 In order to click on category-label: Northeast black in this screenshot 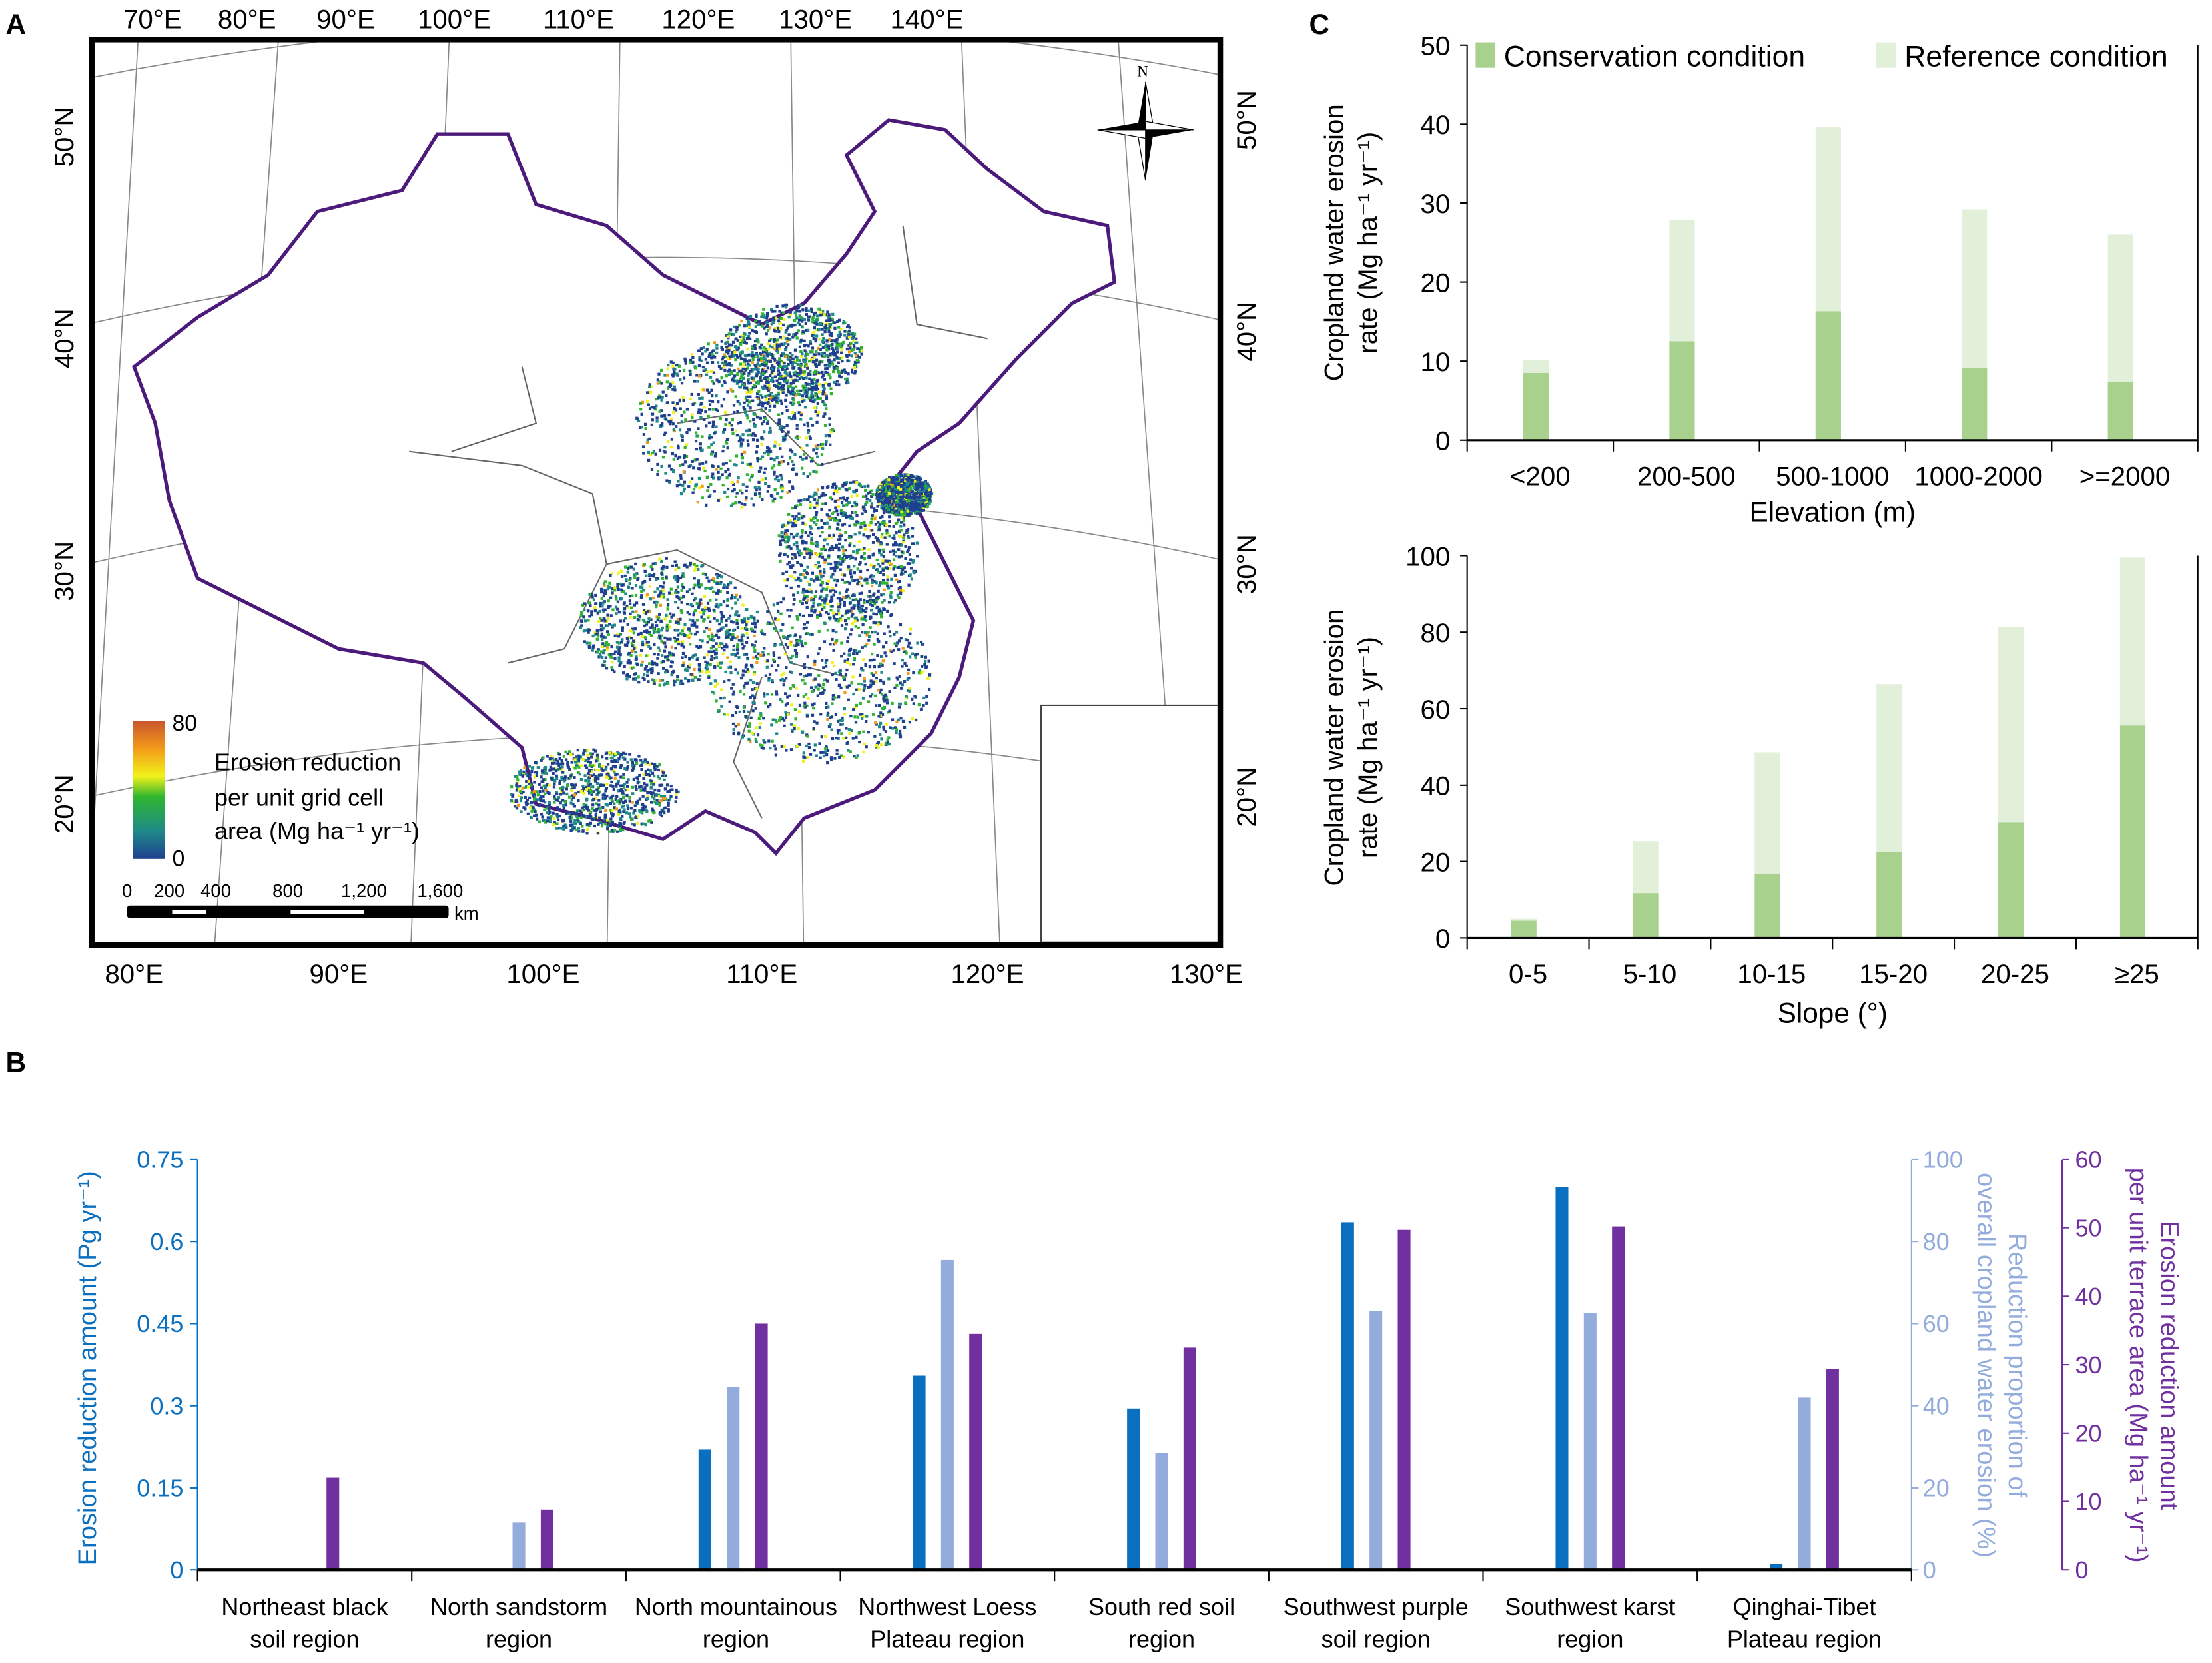, I will do `click(304, 1606)`.